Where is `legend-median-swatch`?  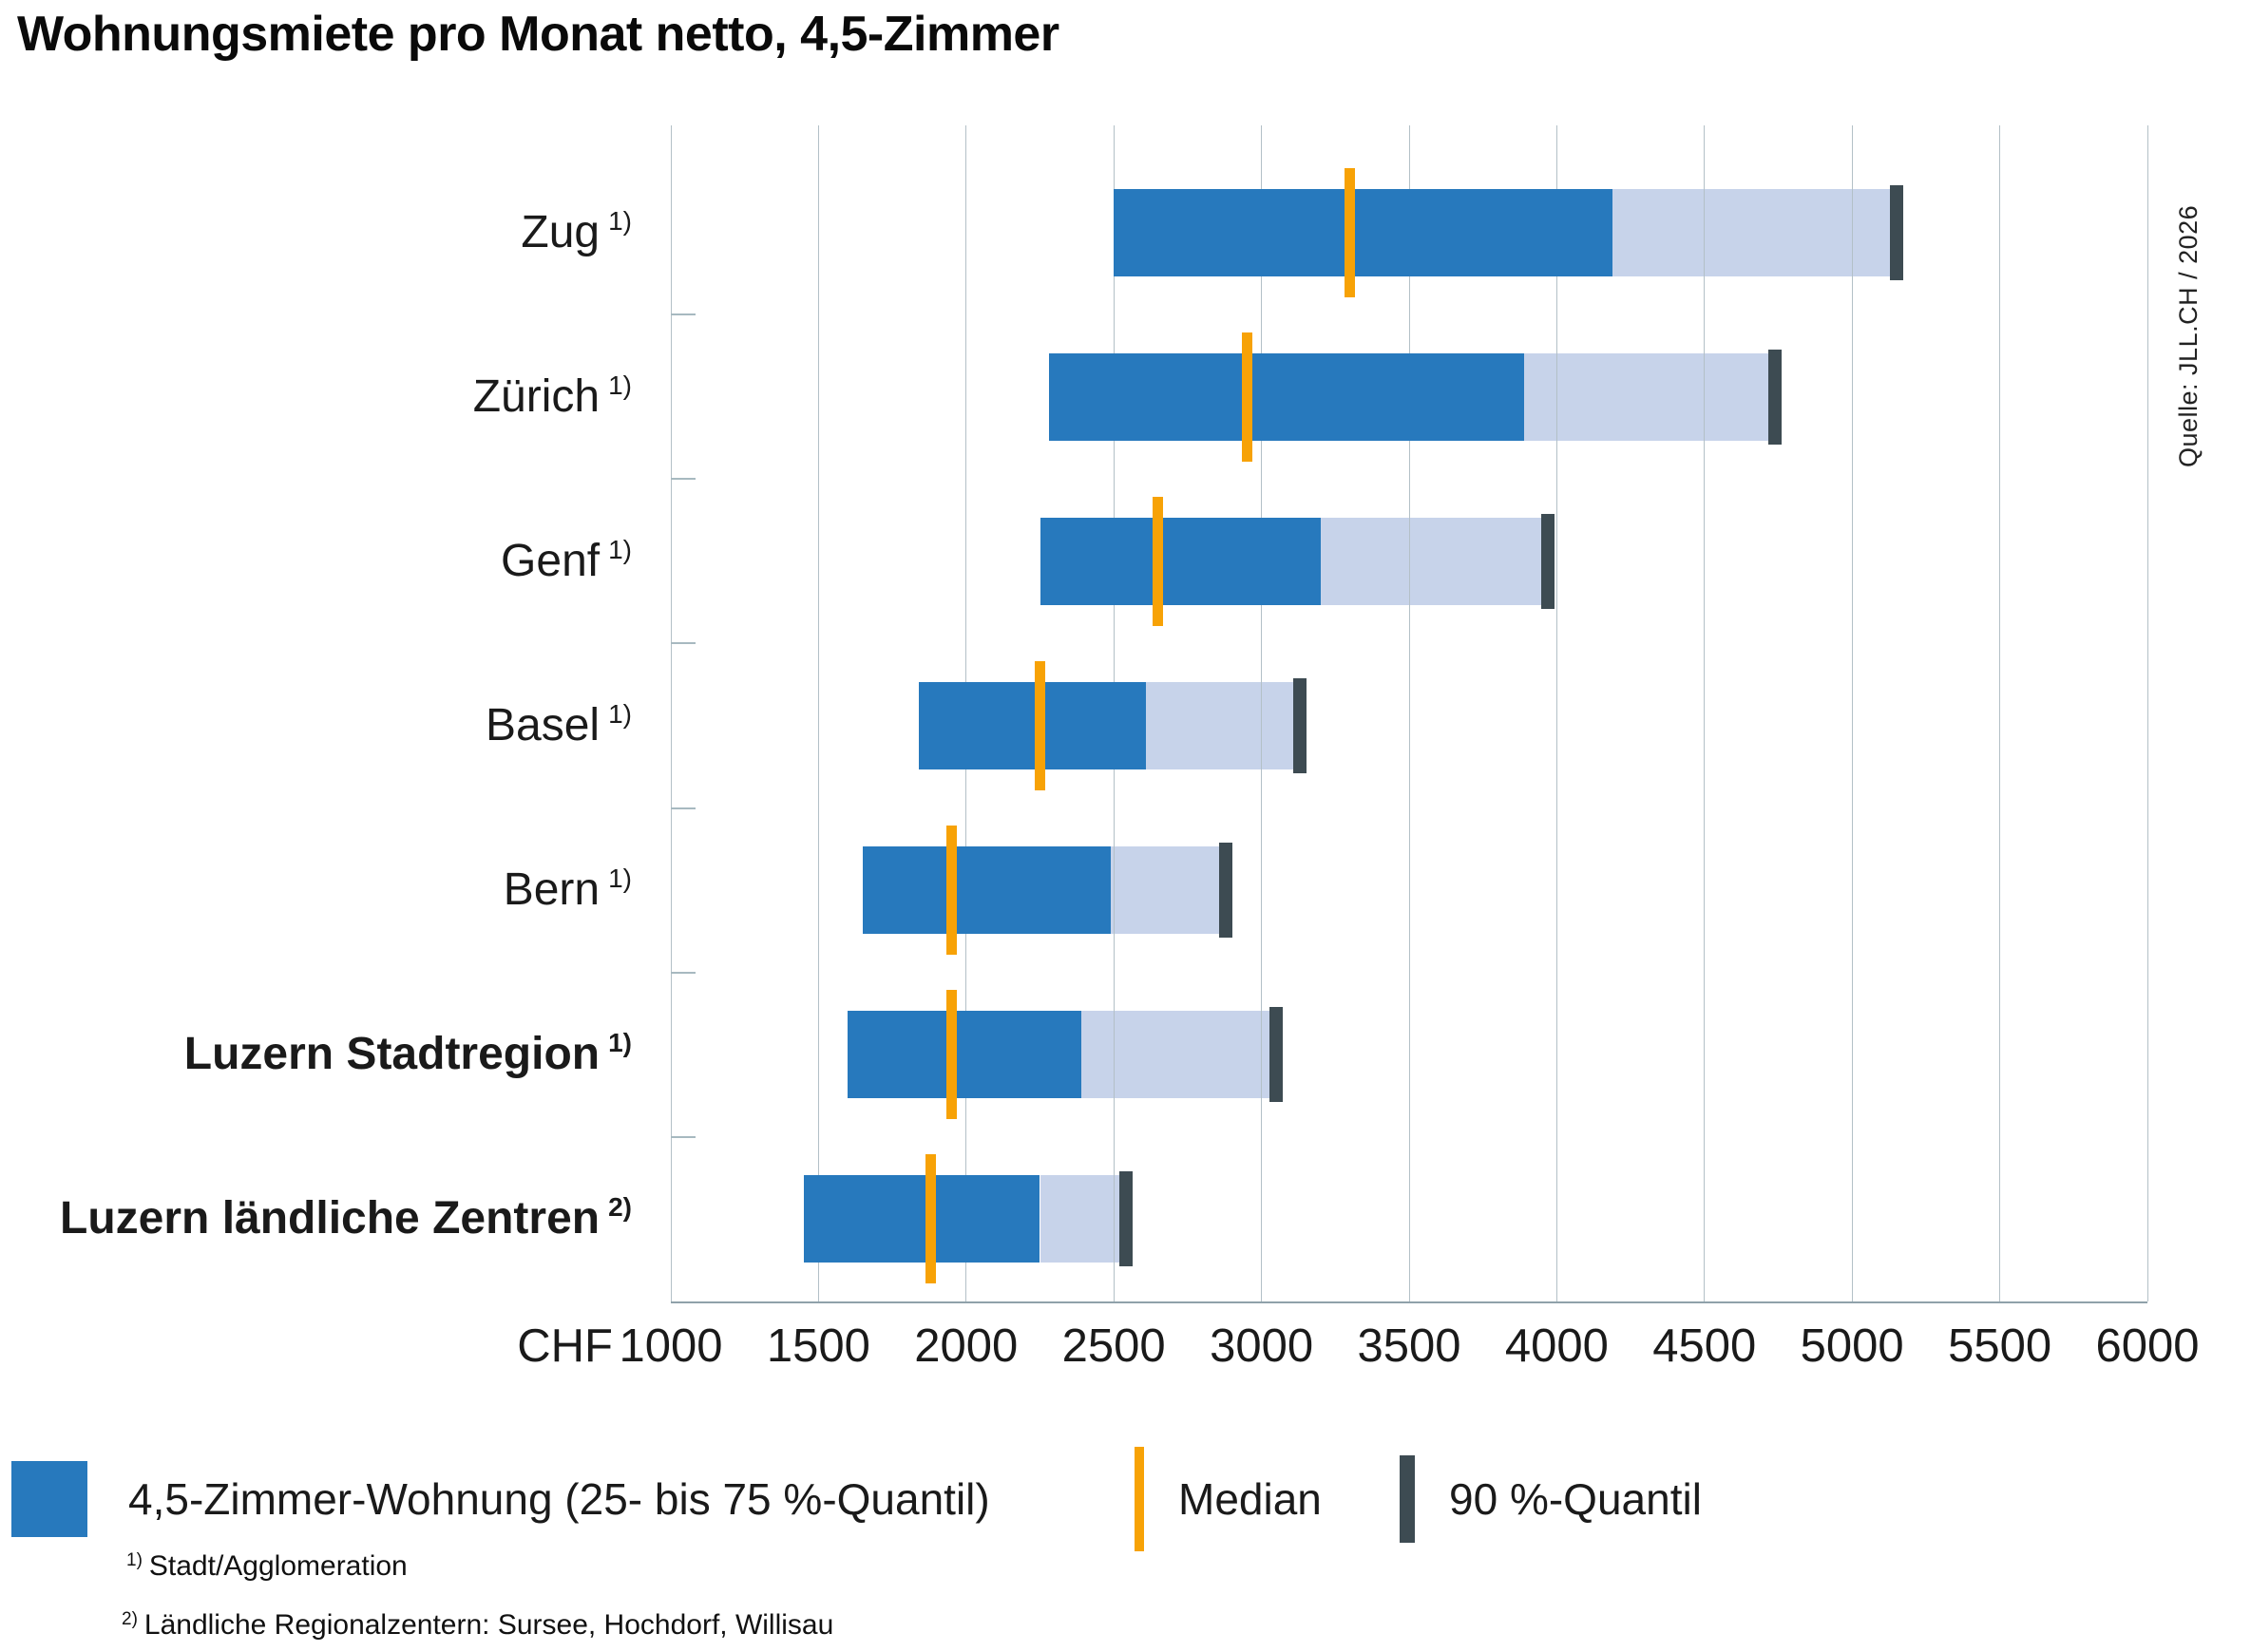
legend-median-swatch is located at coordinates (1139, 1499).